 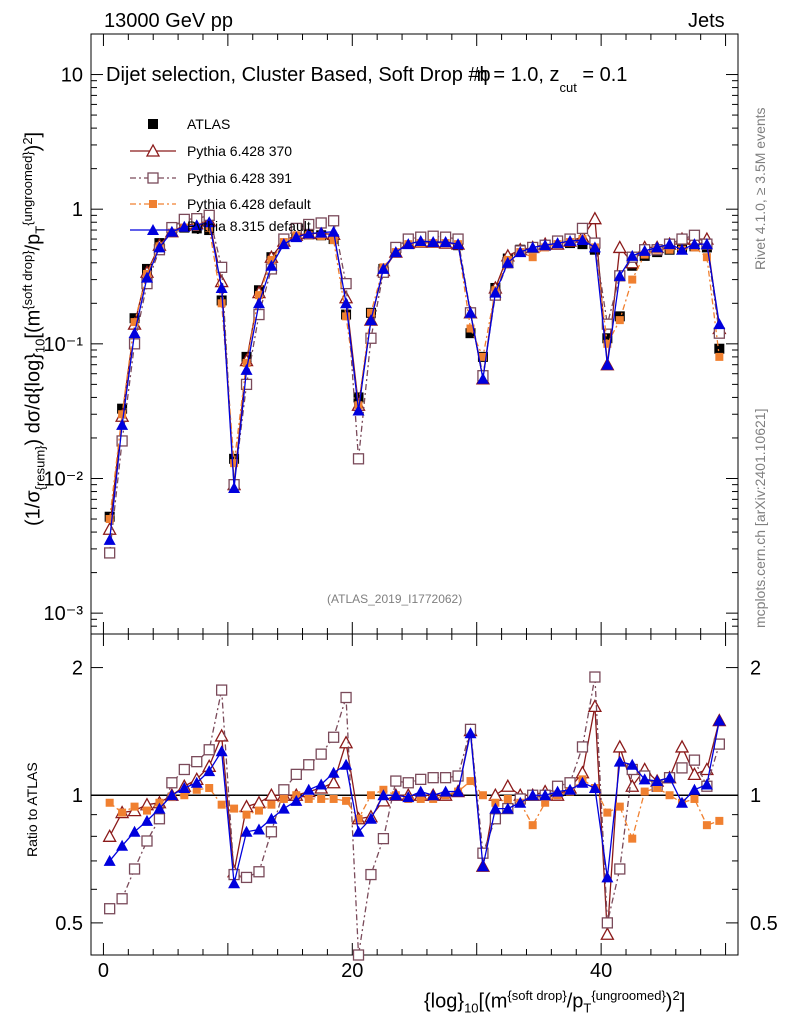 I want to click on ratio-y-label: Ratio to ATLAS, so click(x=32, y=809).